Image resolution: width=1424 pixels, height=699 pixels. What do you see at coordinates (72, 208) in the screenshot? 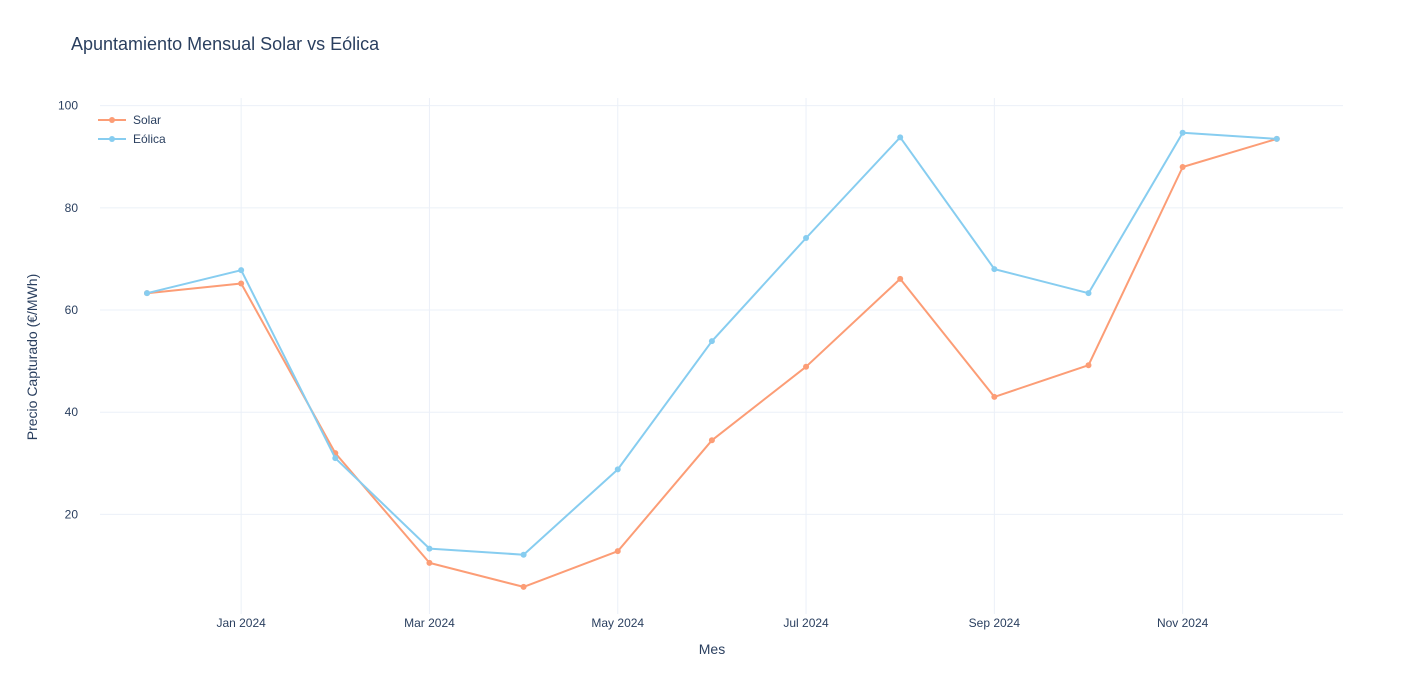
I see `y-tick-label: 80` at bounding box center [72, 208].